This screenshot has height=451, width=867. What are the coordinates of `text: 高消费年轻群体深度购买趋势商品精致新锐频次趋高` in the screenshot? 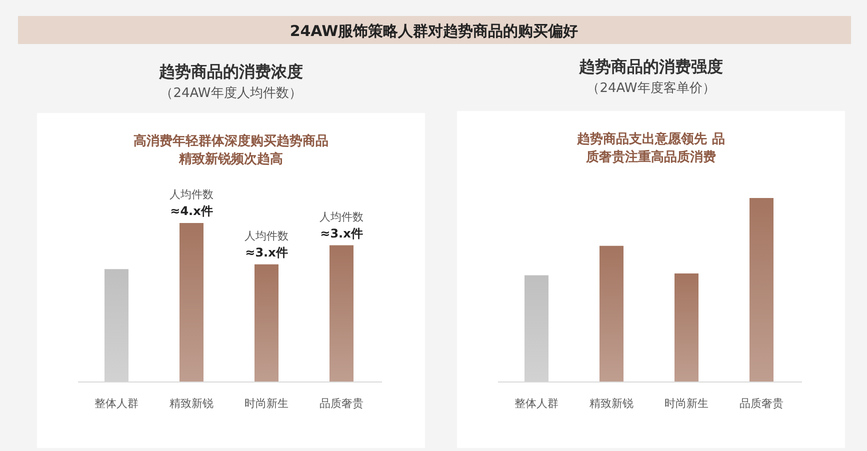 It's located at (231, 150).